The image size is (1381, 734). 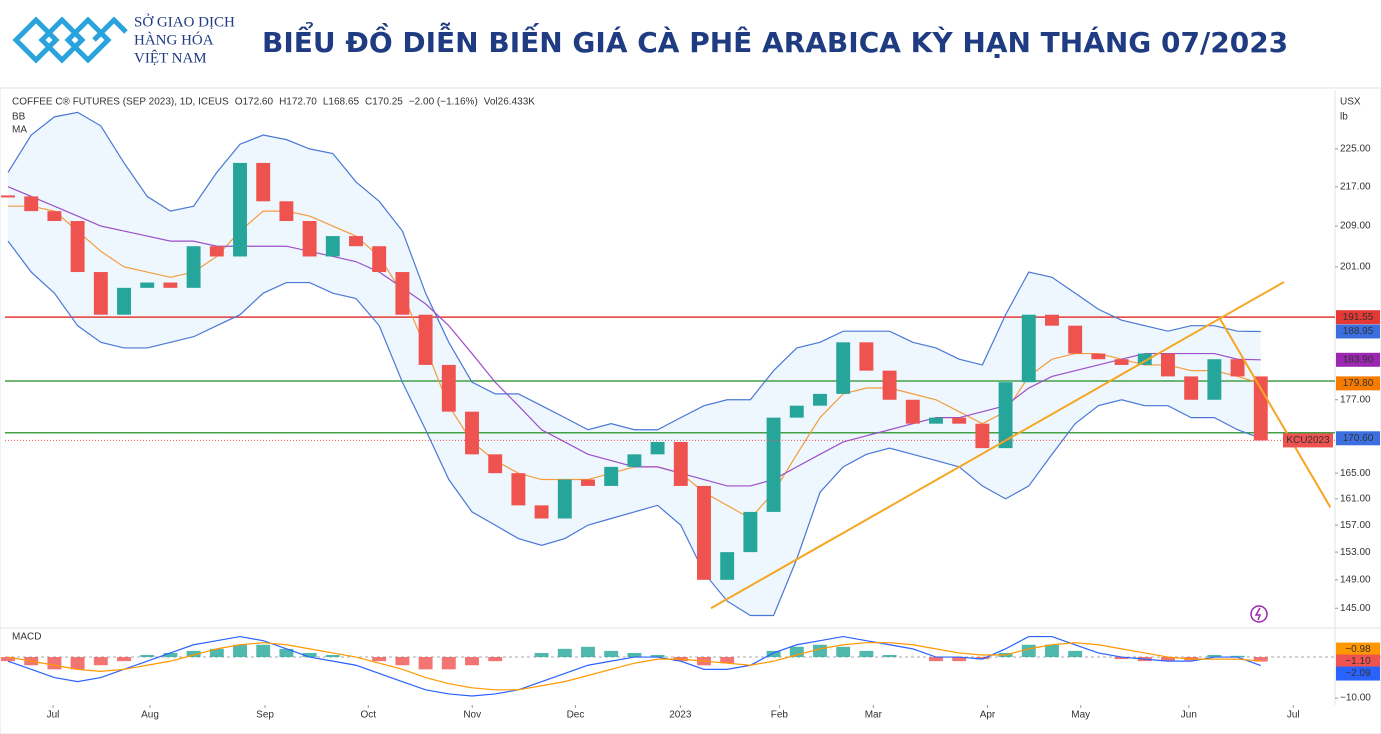 What do you see at coordinates (1358, 649) in the screenshot?
I see `price-tag: −0.98` at bounding box center [1358, 649].